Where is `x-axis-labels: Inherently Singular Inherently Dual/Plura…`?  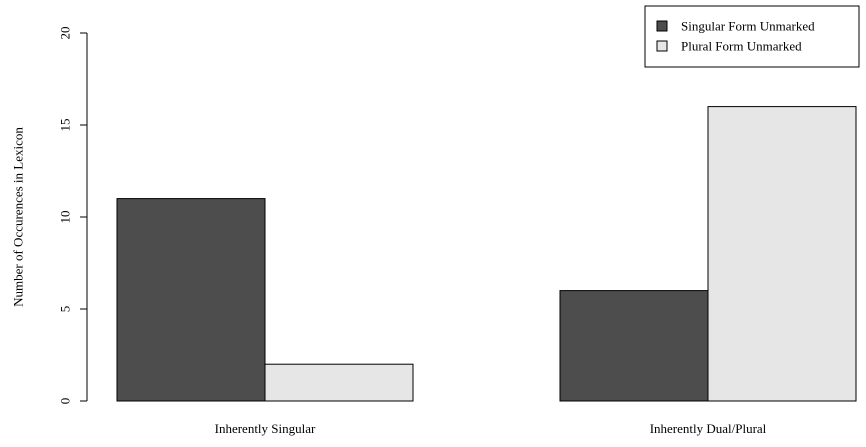 x-axis-labels: Inherently Singular Inherently Dual/Plura… is located at coordinates (491, 428).